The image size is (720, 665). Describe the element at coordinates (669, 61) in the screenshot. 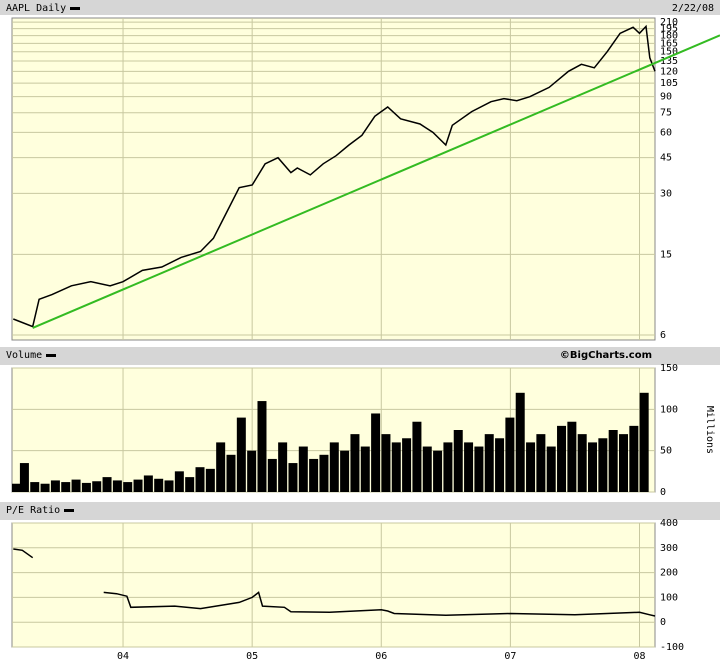

I see `y-tick-label: 135` at that location.